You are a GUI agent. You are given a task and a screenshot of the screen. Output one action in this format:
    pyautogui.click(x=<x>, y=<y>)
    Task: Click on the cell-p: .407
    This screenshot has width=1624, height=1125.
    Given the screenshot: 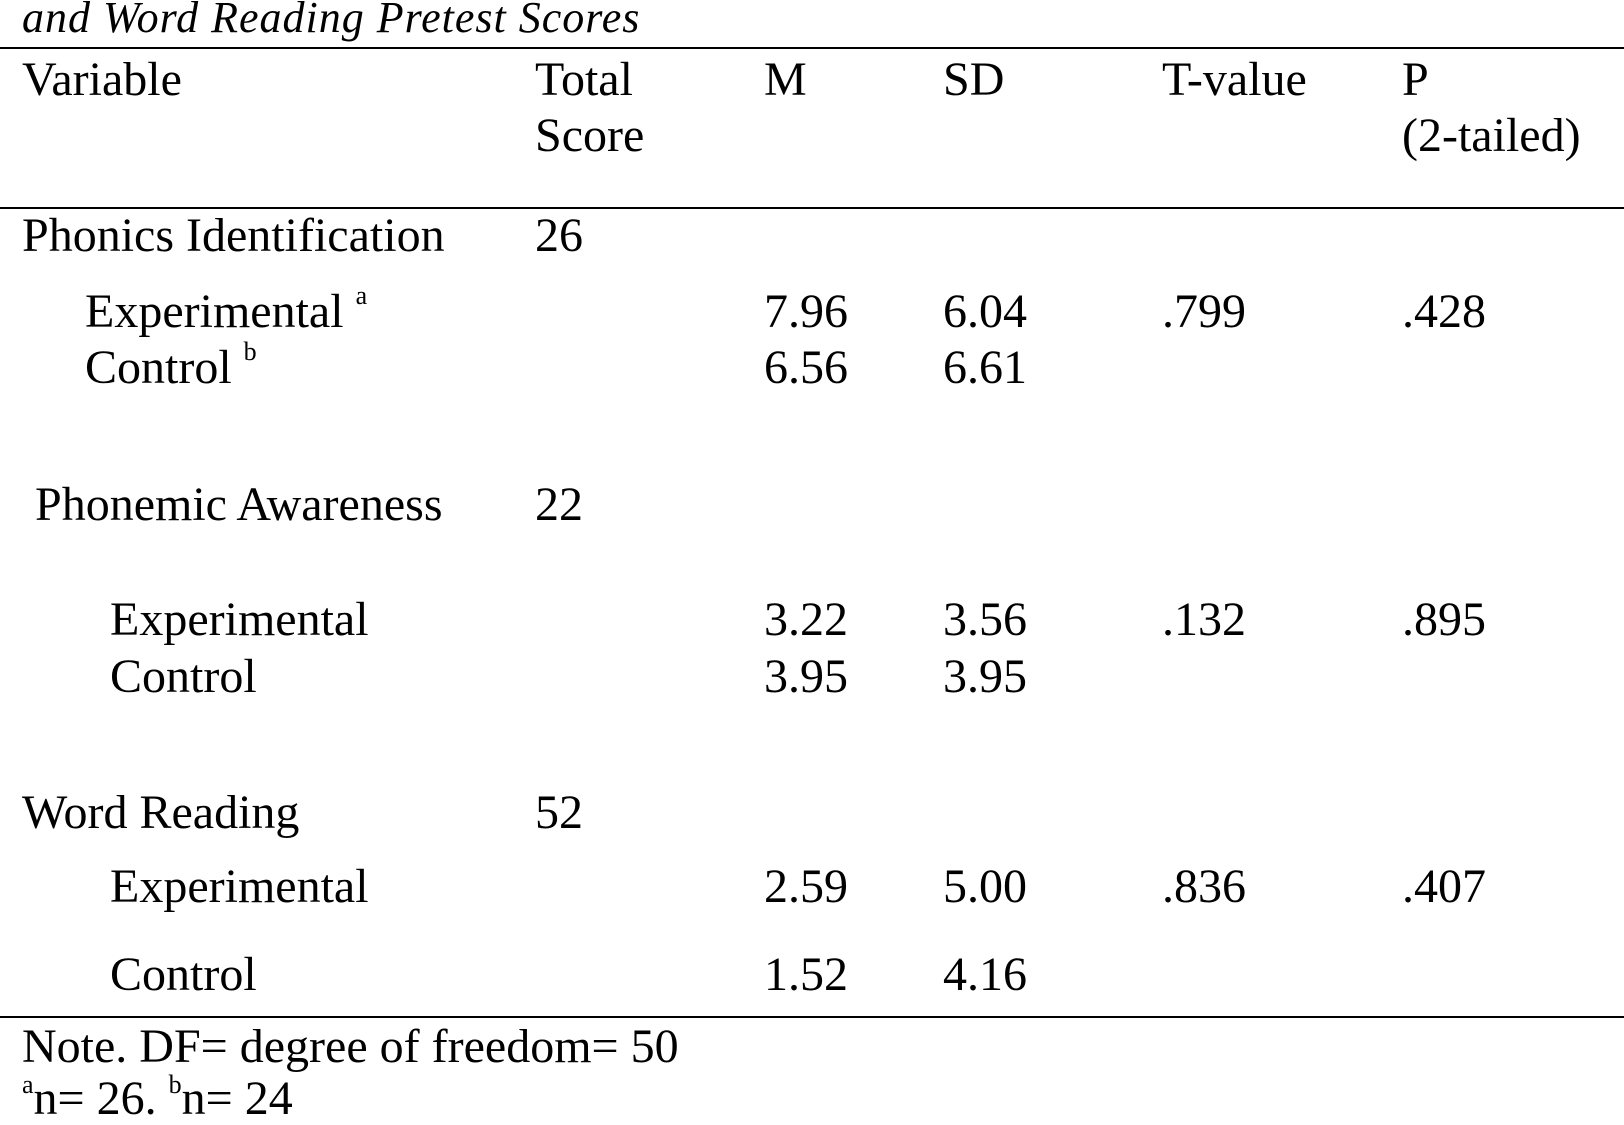 What is the action you would take?
    pyautogui.click(x=1444, y=886)
    